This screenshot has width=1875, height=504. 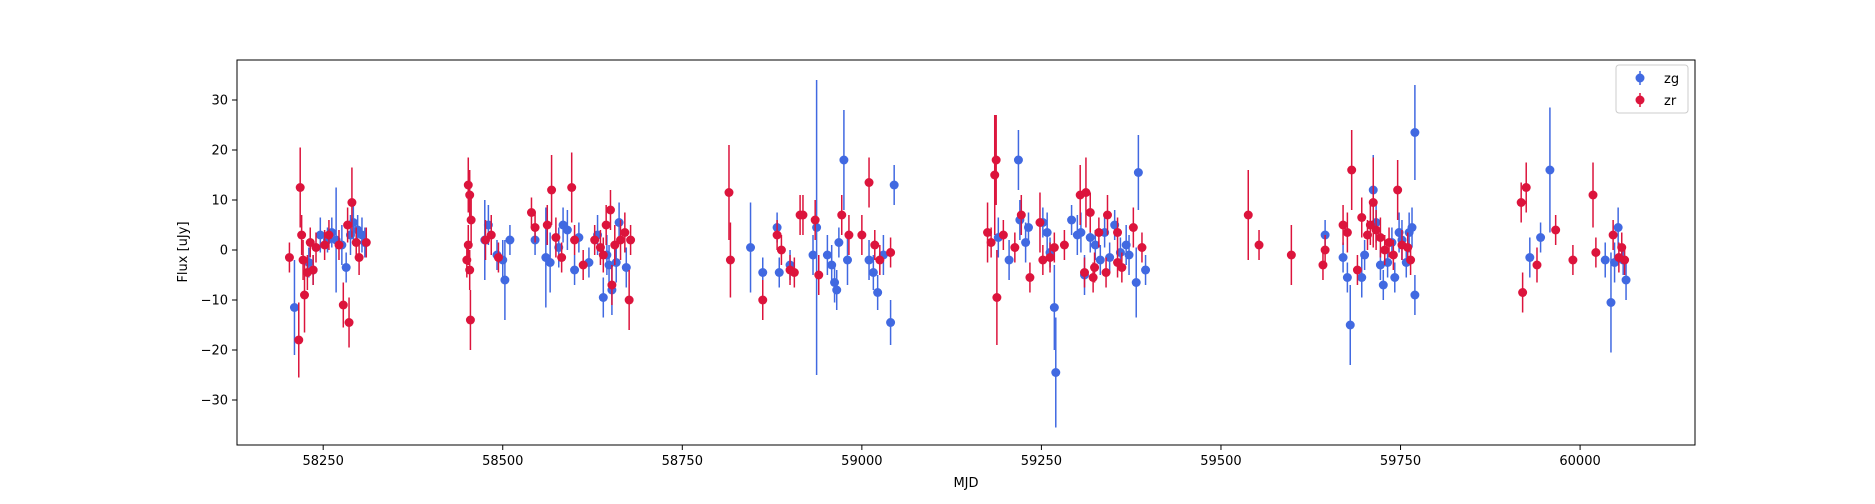 What do you see at coordinates (219, 151) in the screenshot?
I see `y-tick-label: 20` at bounding box center [219, 151].